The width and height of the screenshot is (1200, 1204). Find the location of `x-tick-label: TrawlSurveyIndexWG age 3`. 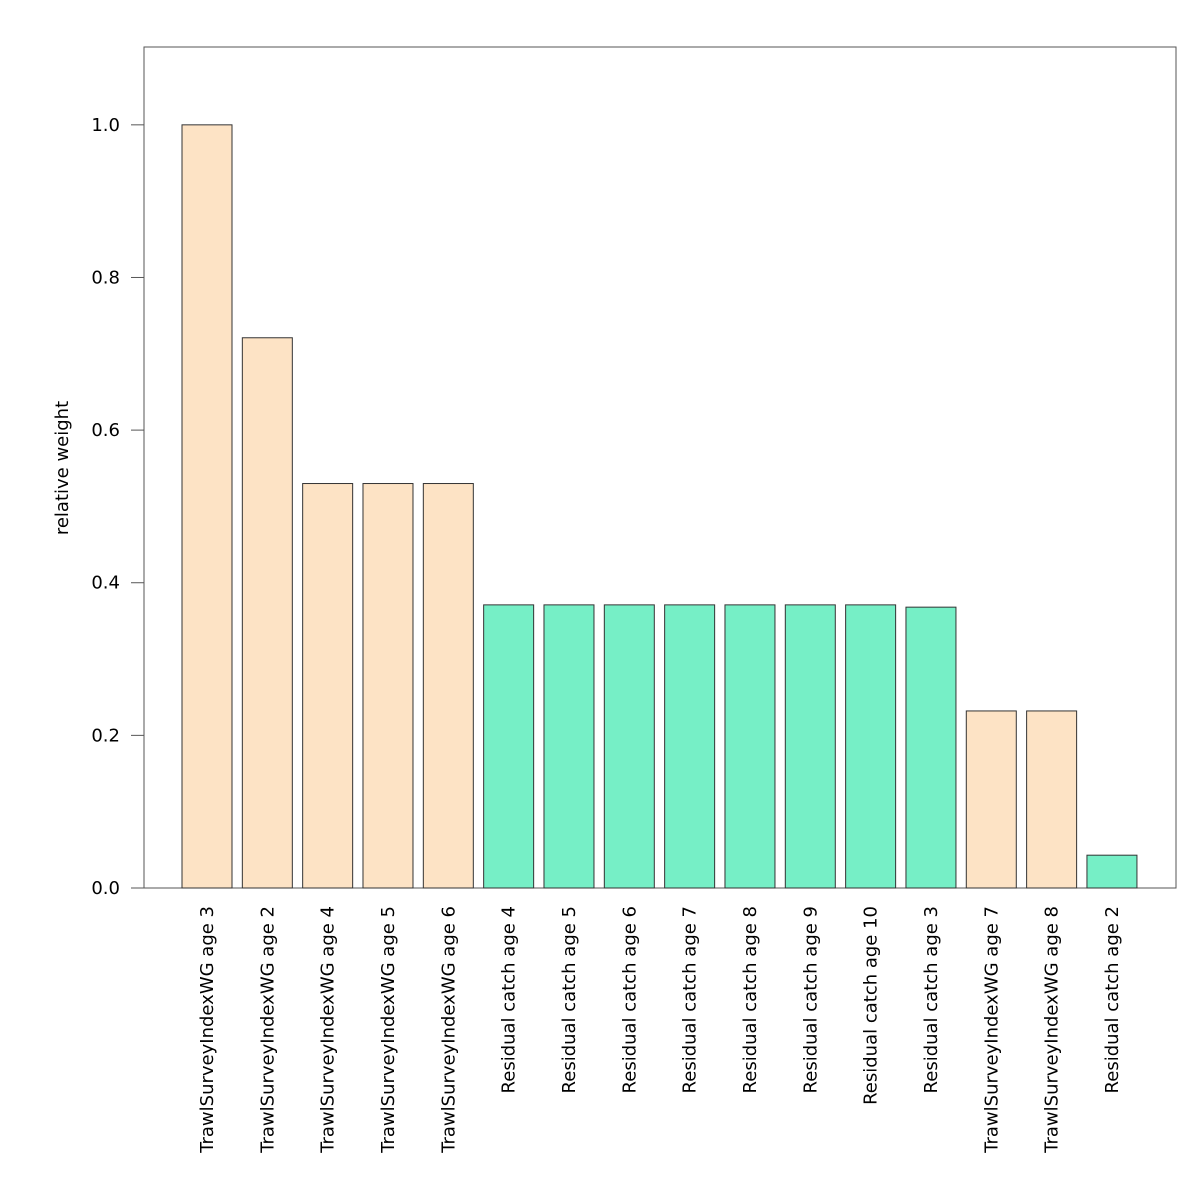

x-tick-label: TrawlSurveyIndexWG age 3 is located at coordinates (207, 1030).